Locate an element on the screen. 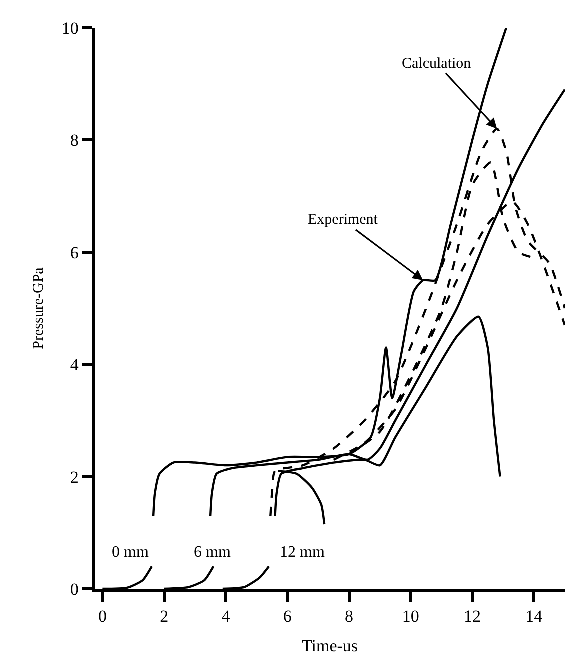  y-tick-label: 8 is located at coordinates (74, 140).